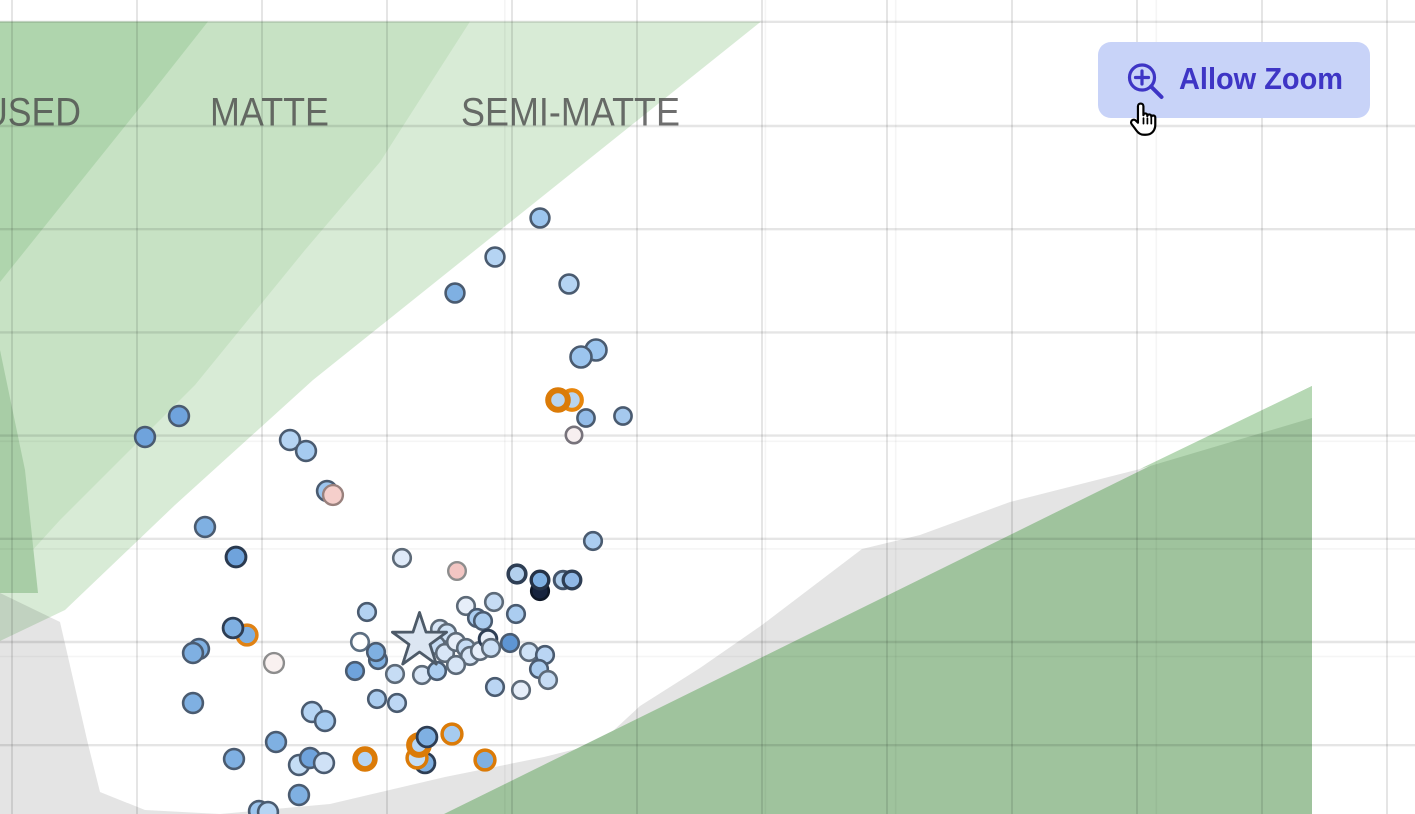  I want to click on svg-text: MATTE, so click(269, 113).